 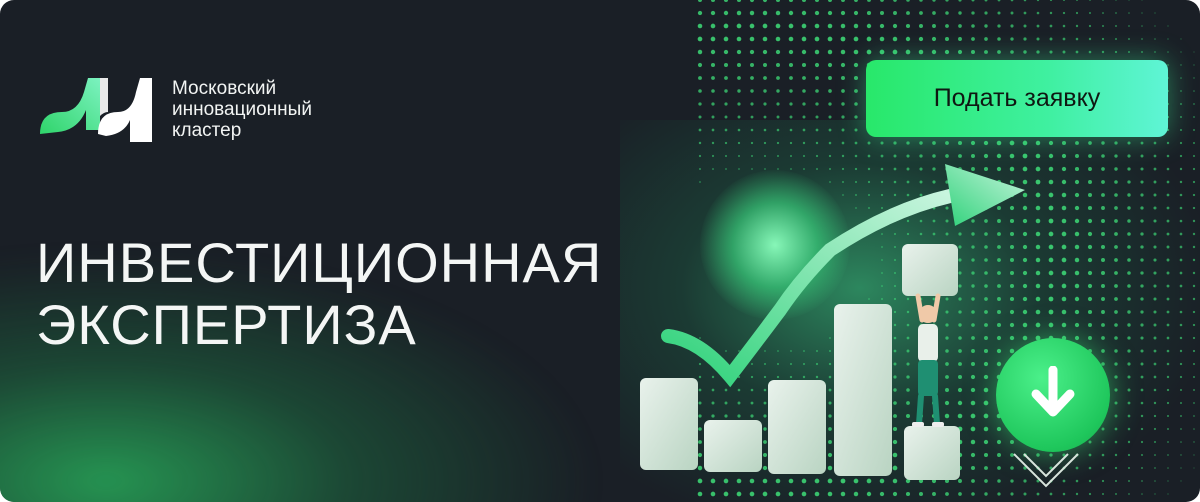 What do you see at coordinates (800, 362) in the screenshot?
I see `chart-blocks` at bounding box center [800, 362].